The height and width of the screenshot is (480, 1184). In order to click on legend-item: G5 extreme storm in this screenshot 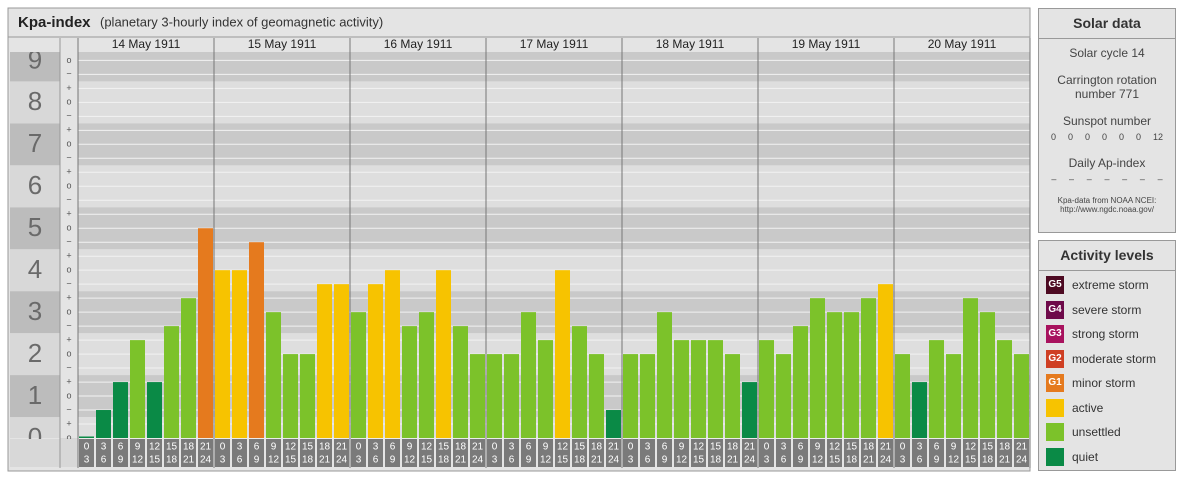, I will do `click(1107, 285)`.